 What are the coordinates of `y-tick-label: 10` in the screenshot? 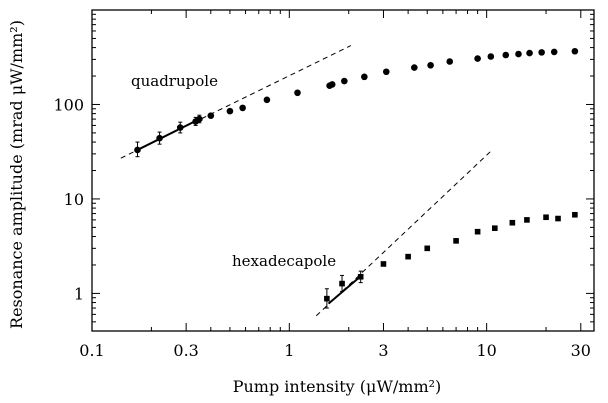 It's located at (74, 199).